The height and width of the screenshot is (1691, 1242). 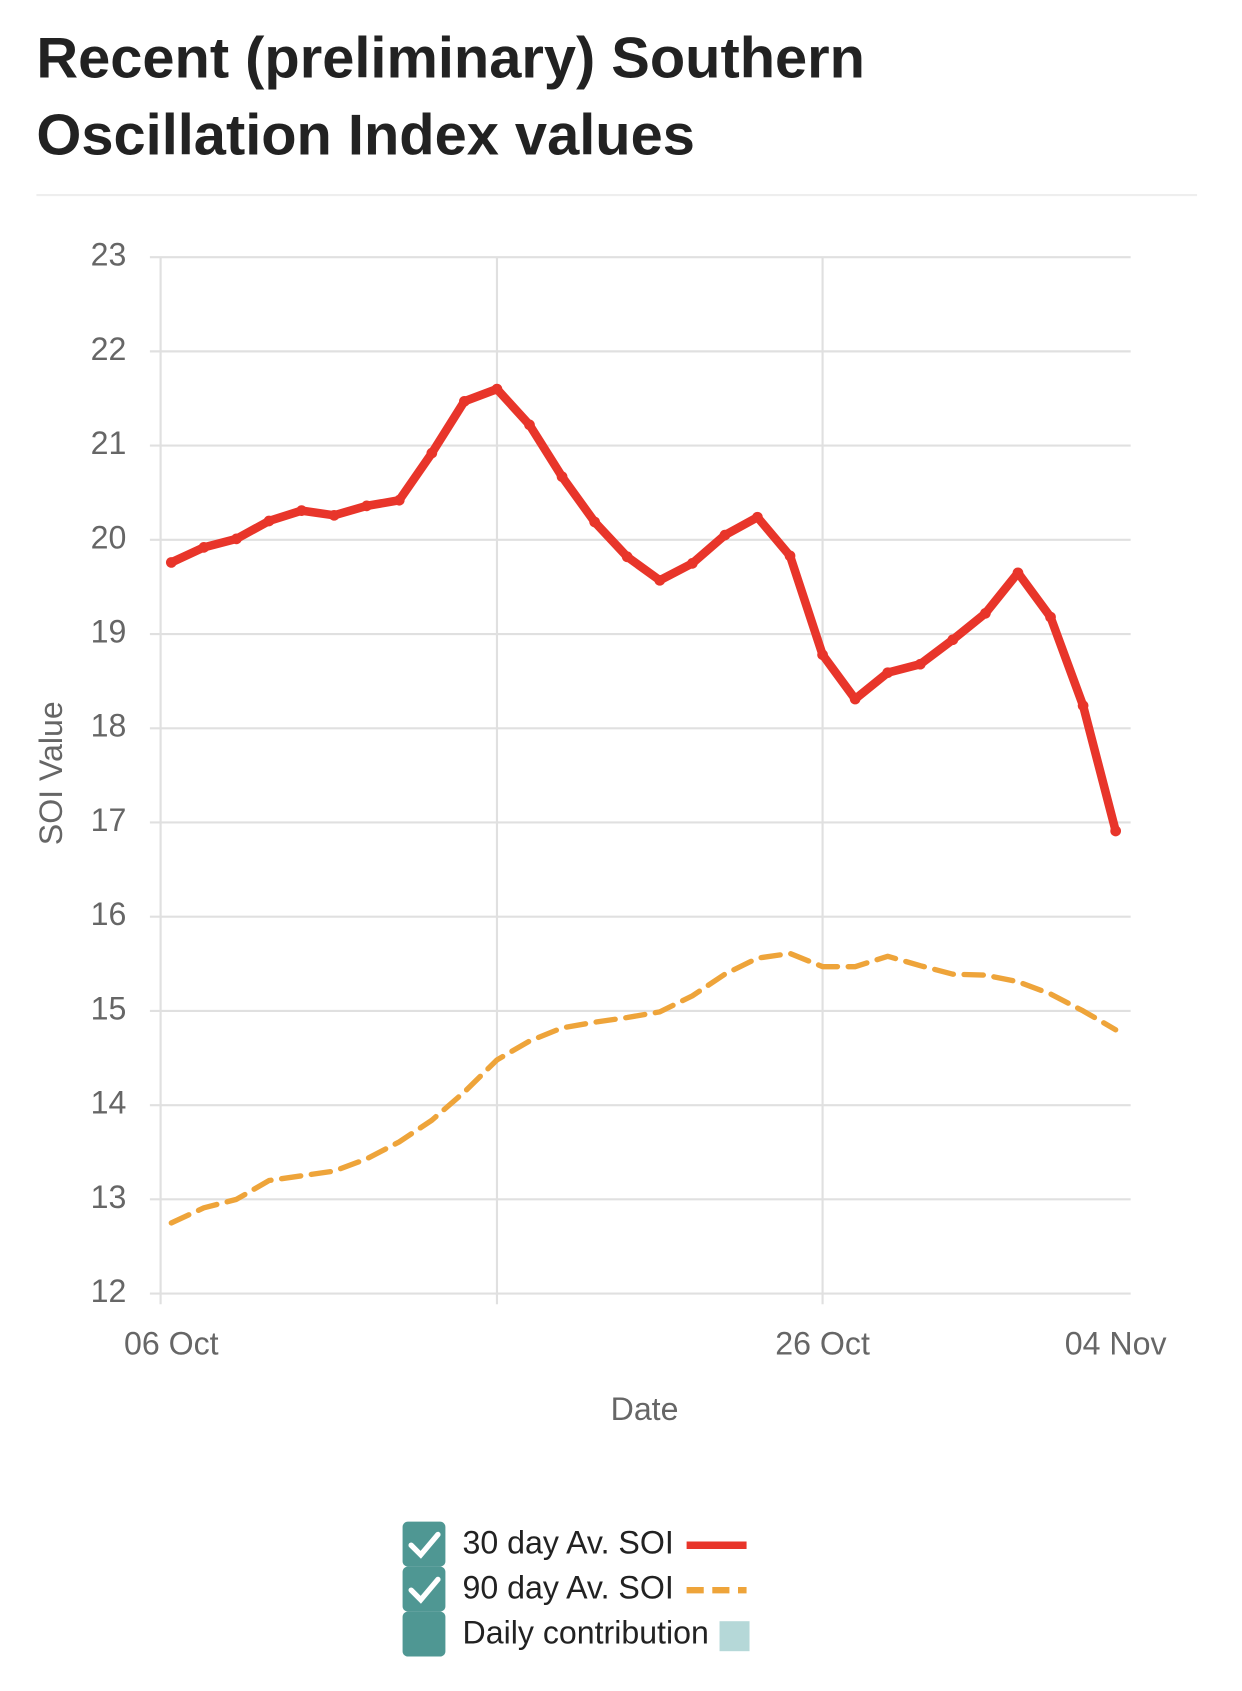 I want to click on chart-title: Oscillation Index values, so click(x=365, y=135).